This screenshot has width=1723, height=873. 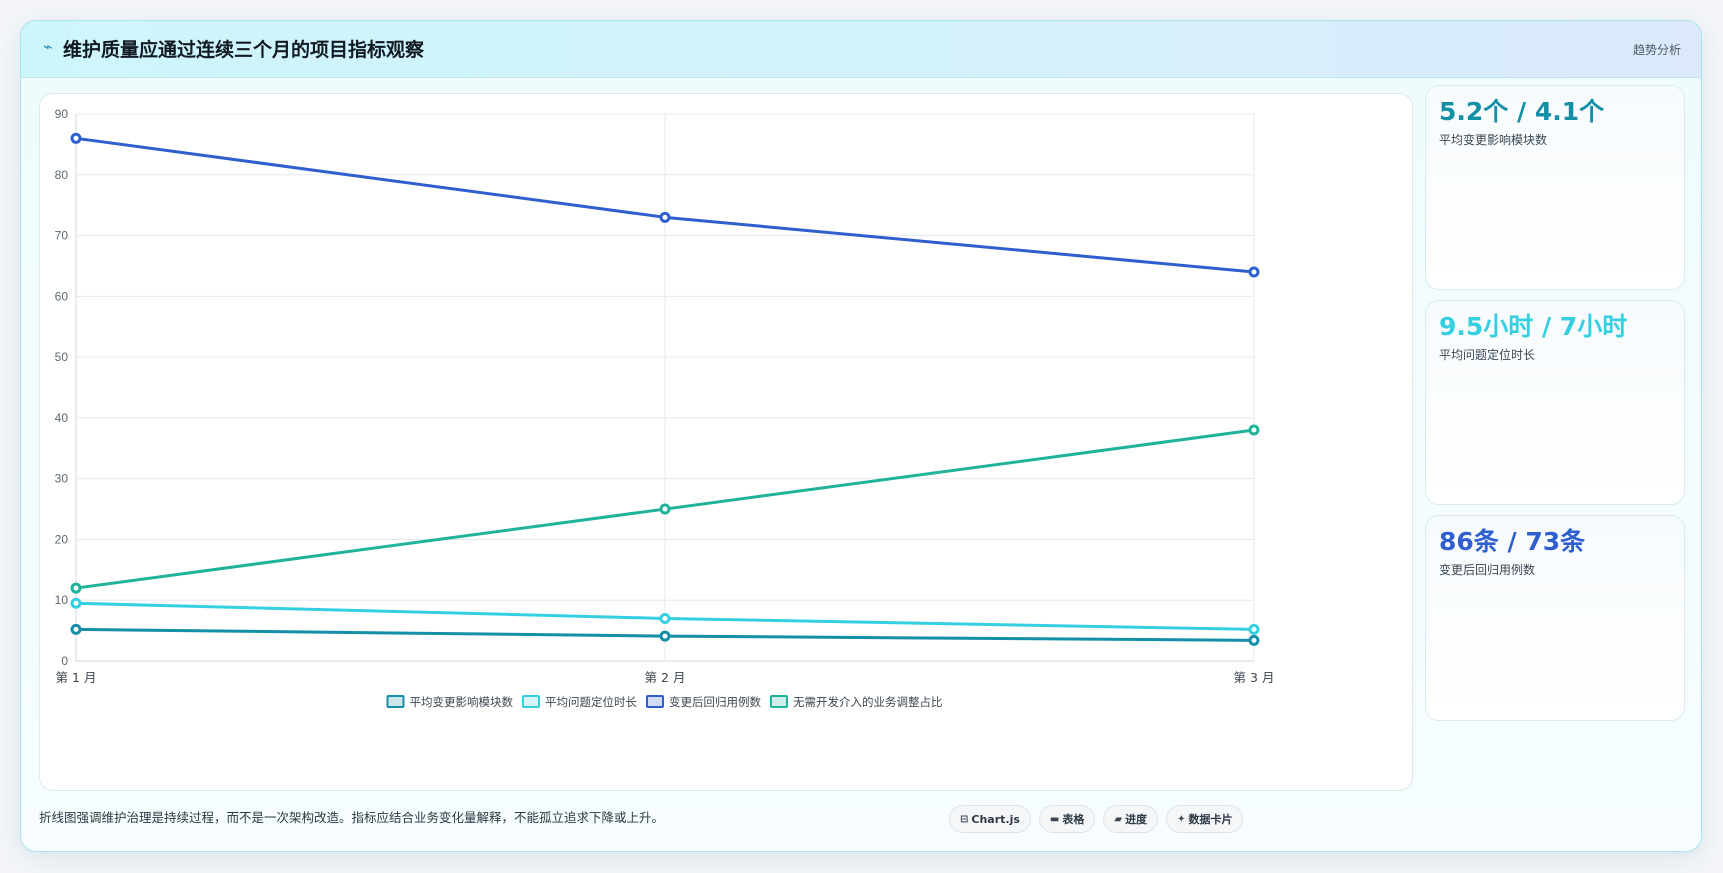 What do you see at coordinates (1254, 677) in the screenshot?
I see `x-tick-label: 第 3 月` at bounding box center [1254, 677].